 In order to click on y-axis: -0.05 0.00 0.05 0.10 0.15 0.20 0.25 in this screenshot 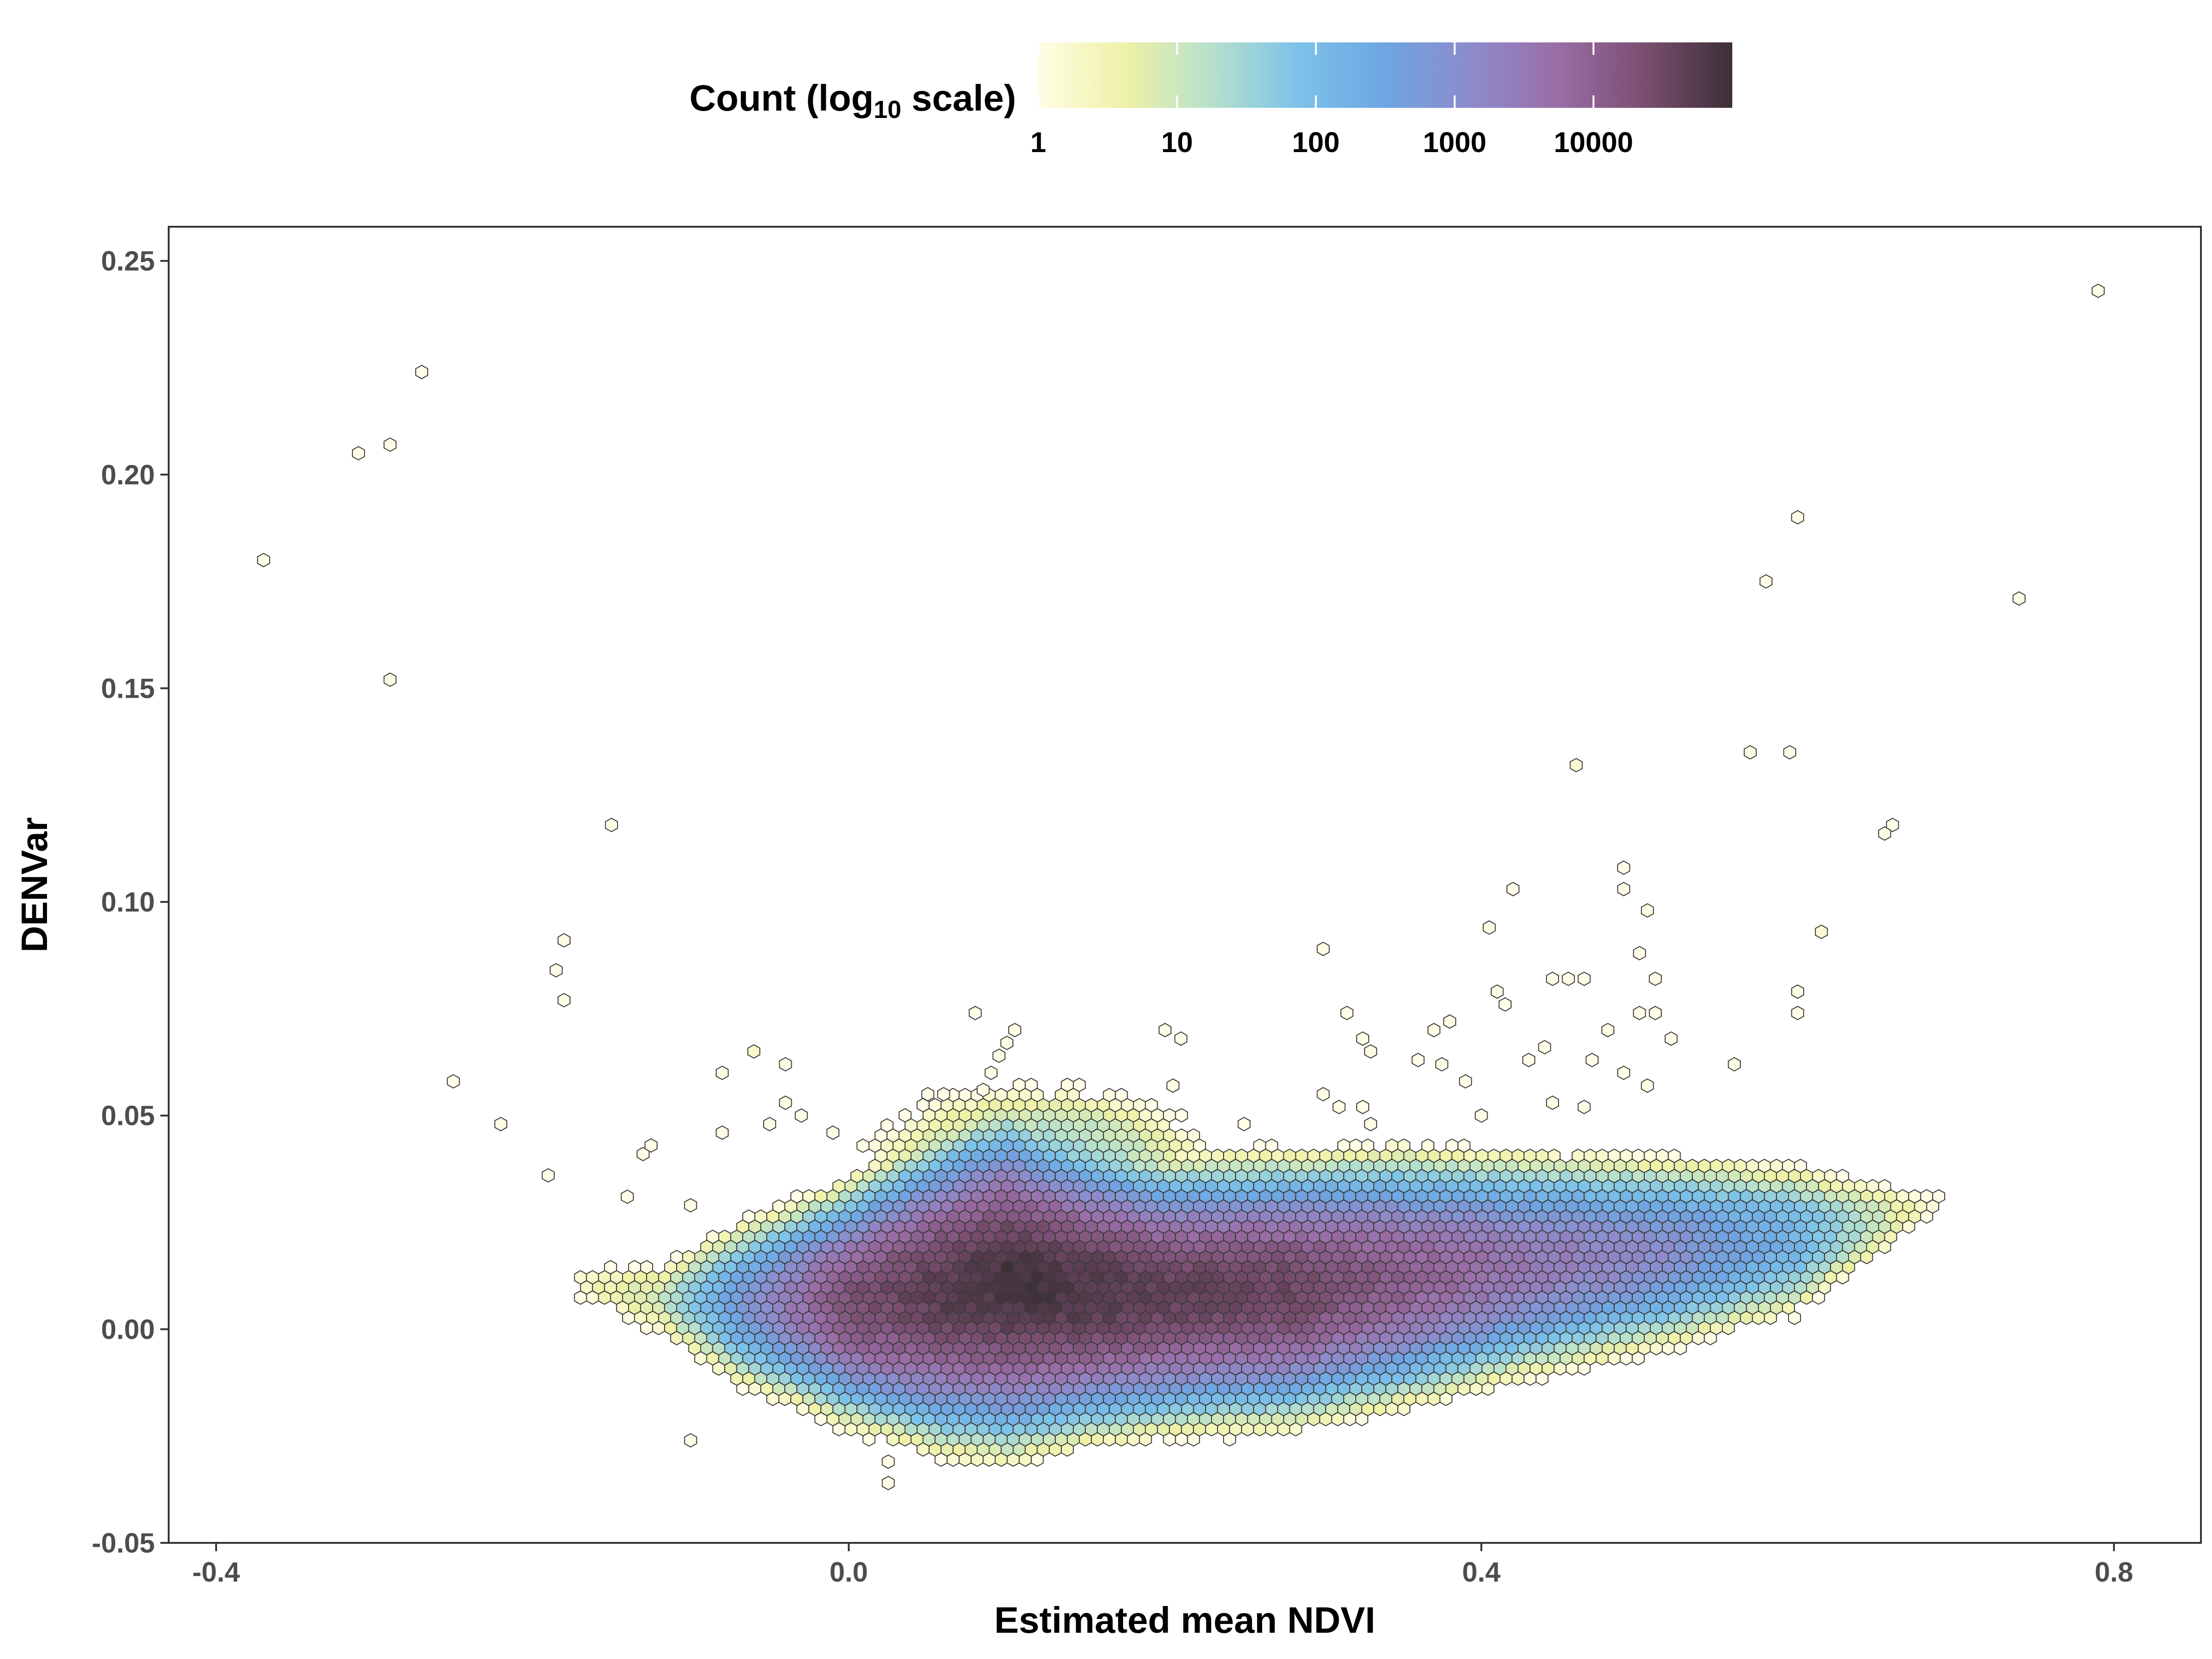, I will do `click(130, 902)`.